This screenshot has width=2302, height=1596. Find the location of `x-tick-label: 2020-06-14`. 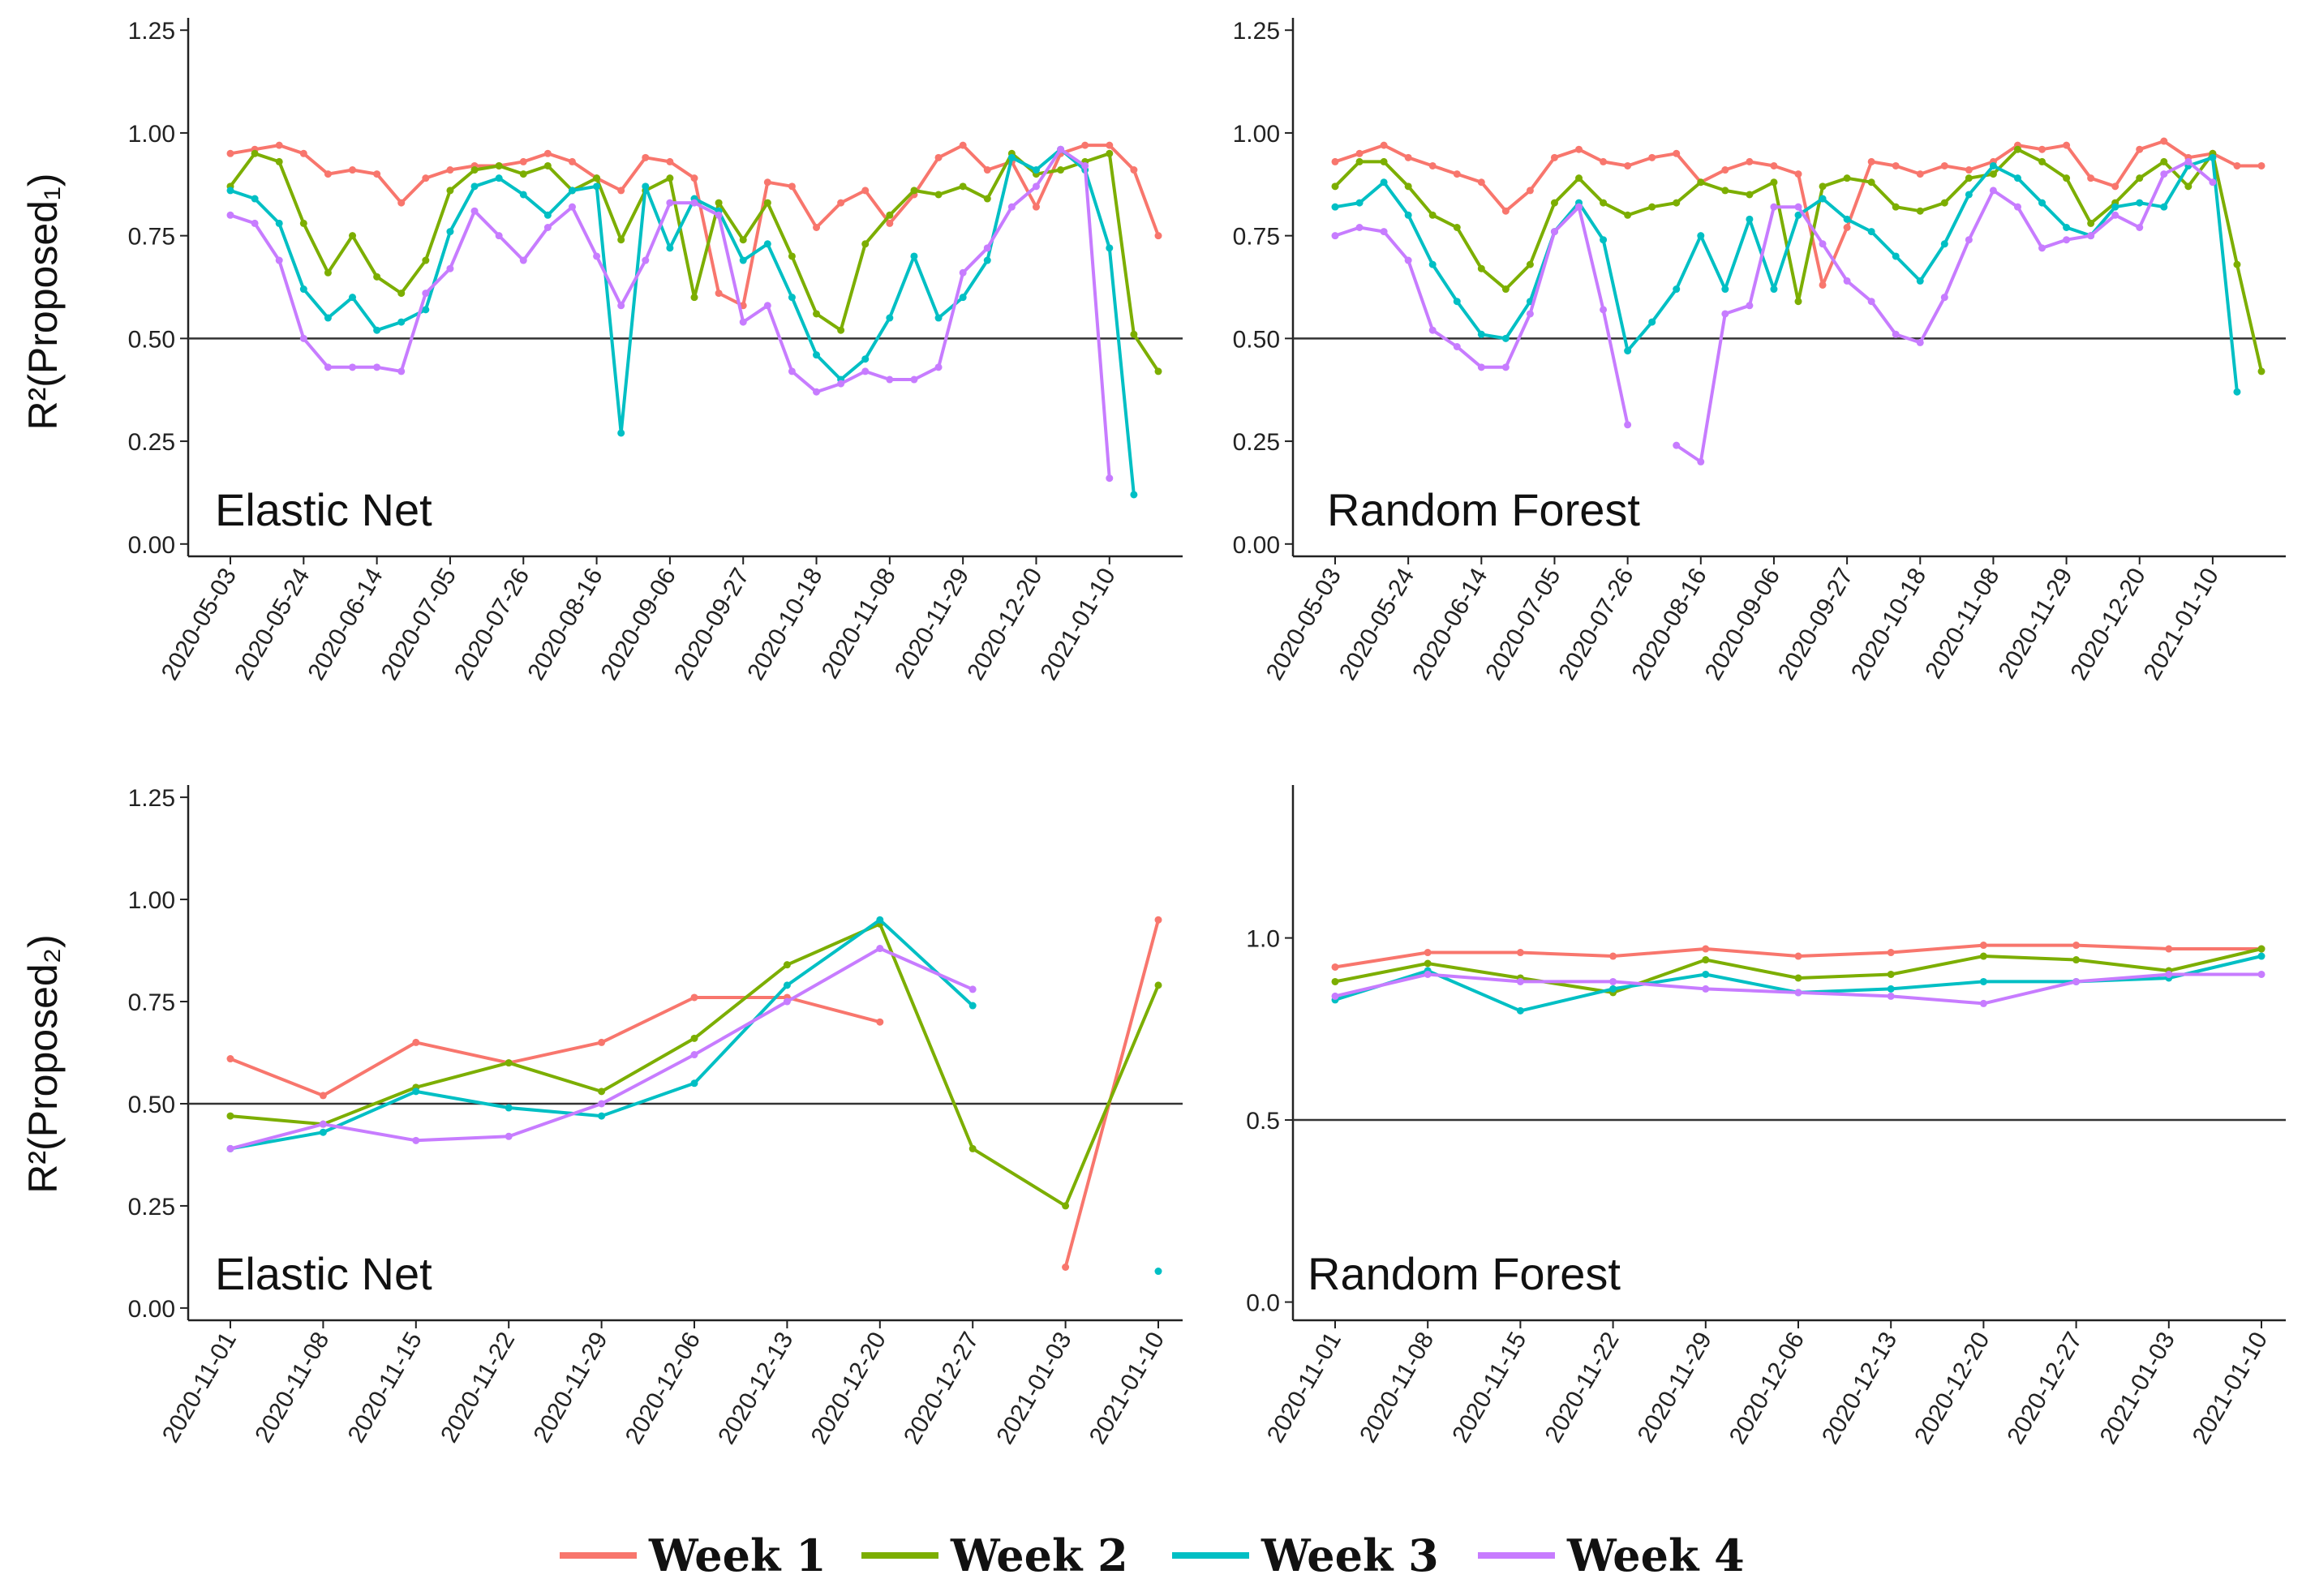

x-tick-label: 2020-06-14 is located at coordinates (345, 624).